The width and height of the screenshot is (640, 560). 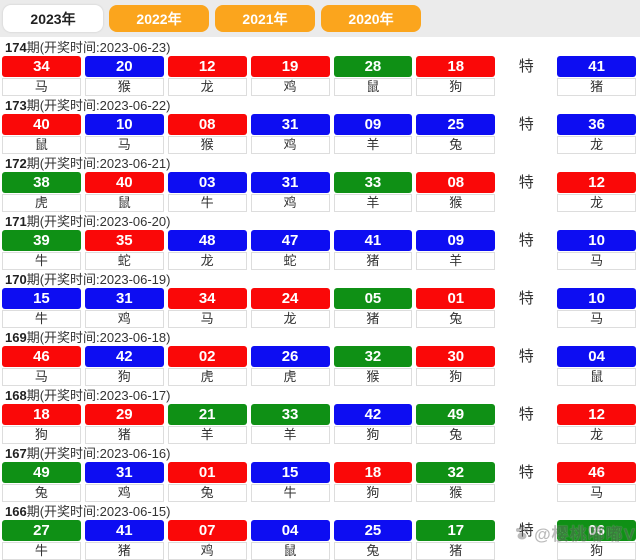 I want to click on number-cell: 05 猪, so click(x=373, y=308).